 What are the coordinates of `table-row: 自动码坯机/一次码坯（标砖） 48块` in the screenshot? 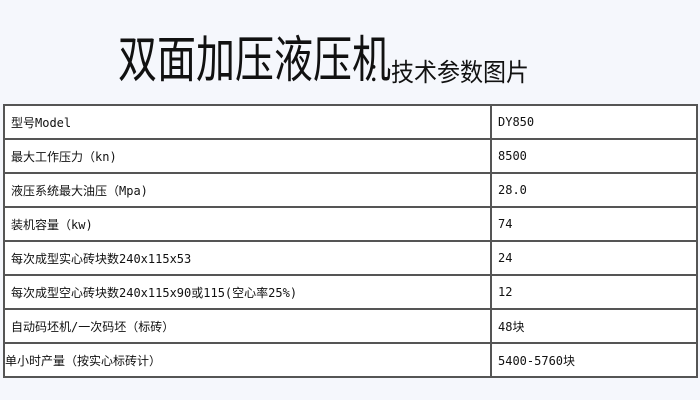 It's located at (350, 326).